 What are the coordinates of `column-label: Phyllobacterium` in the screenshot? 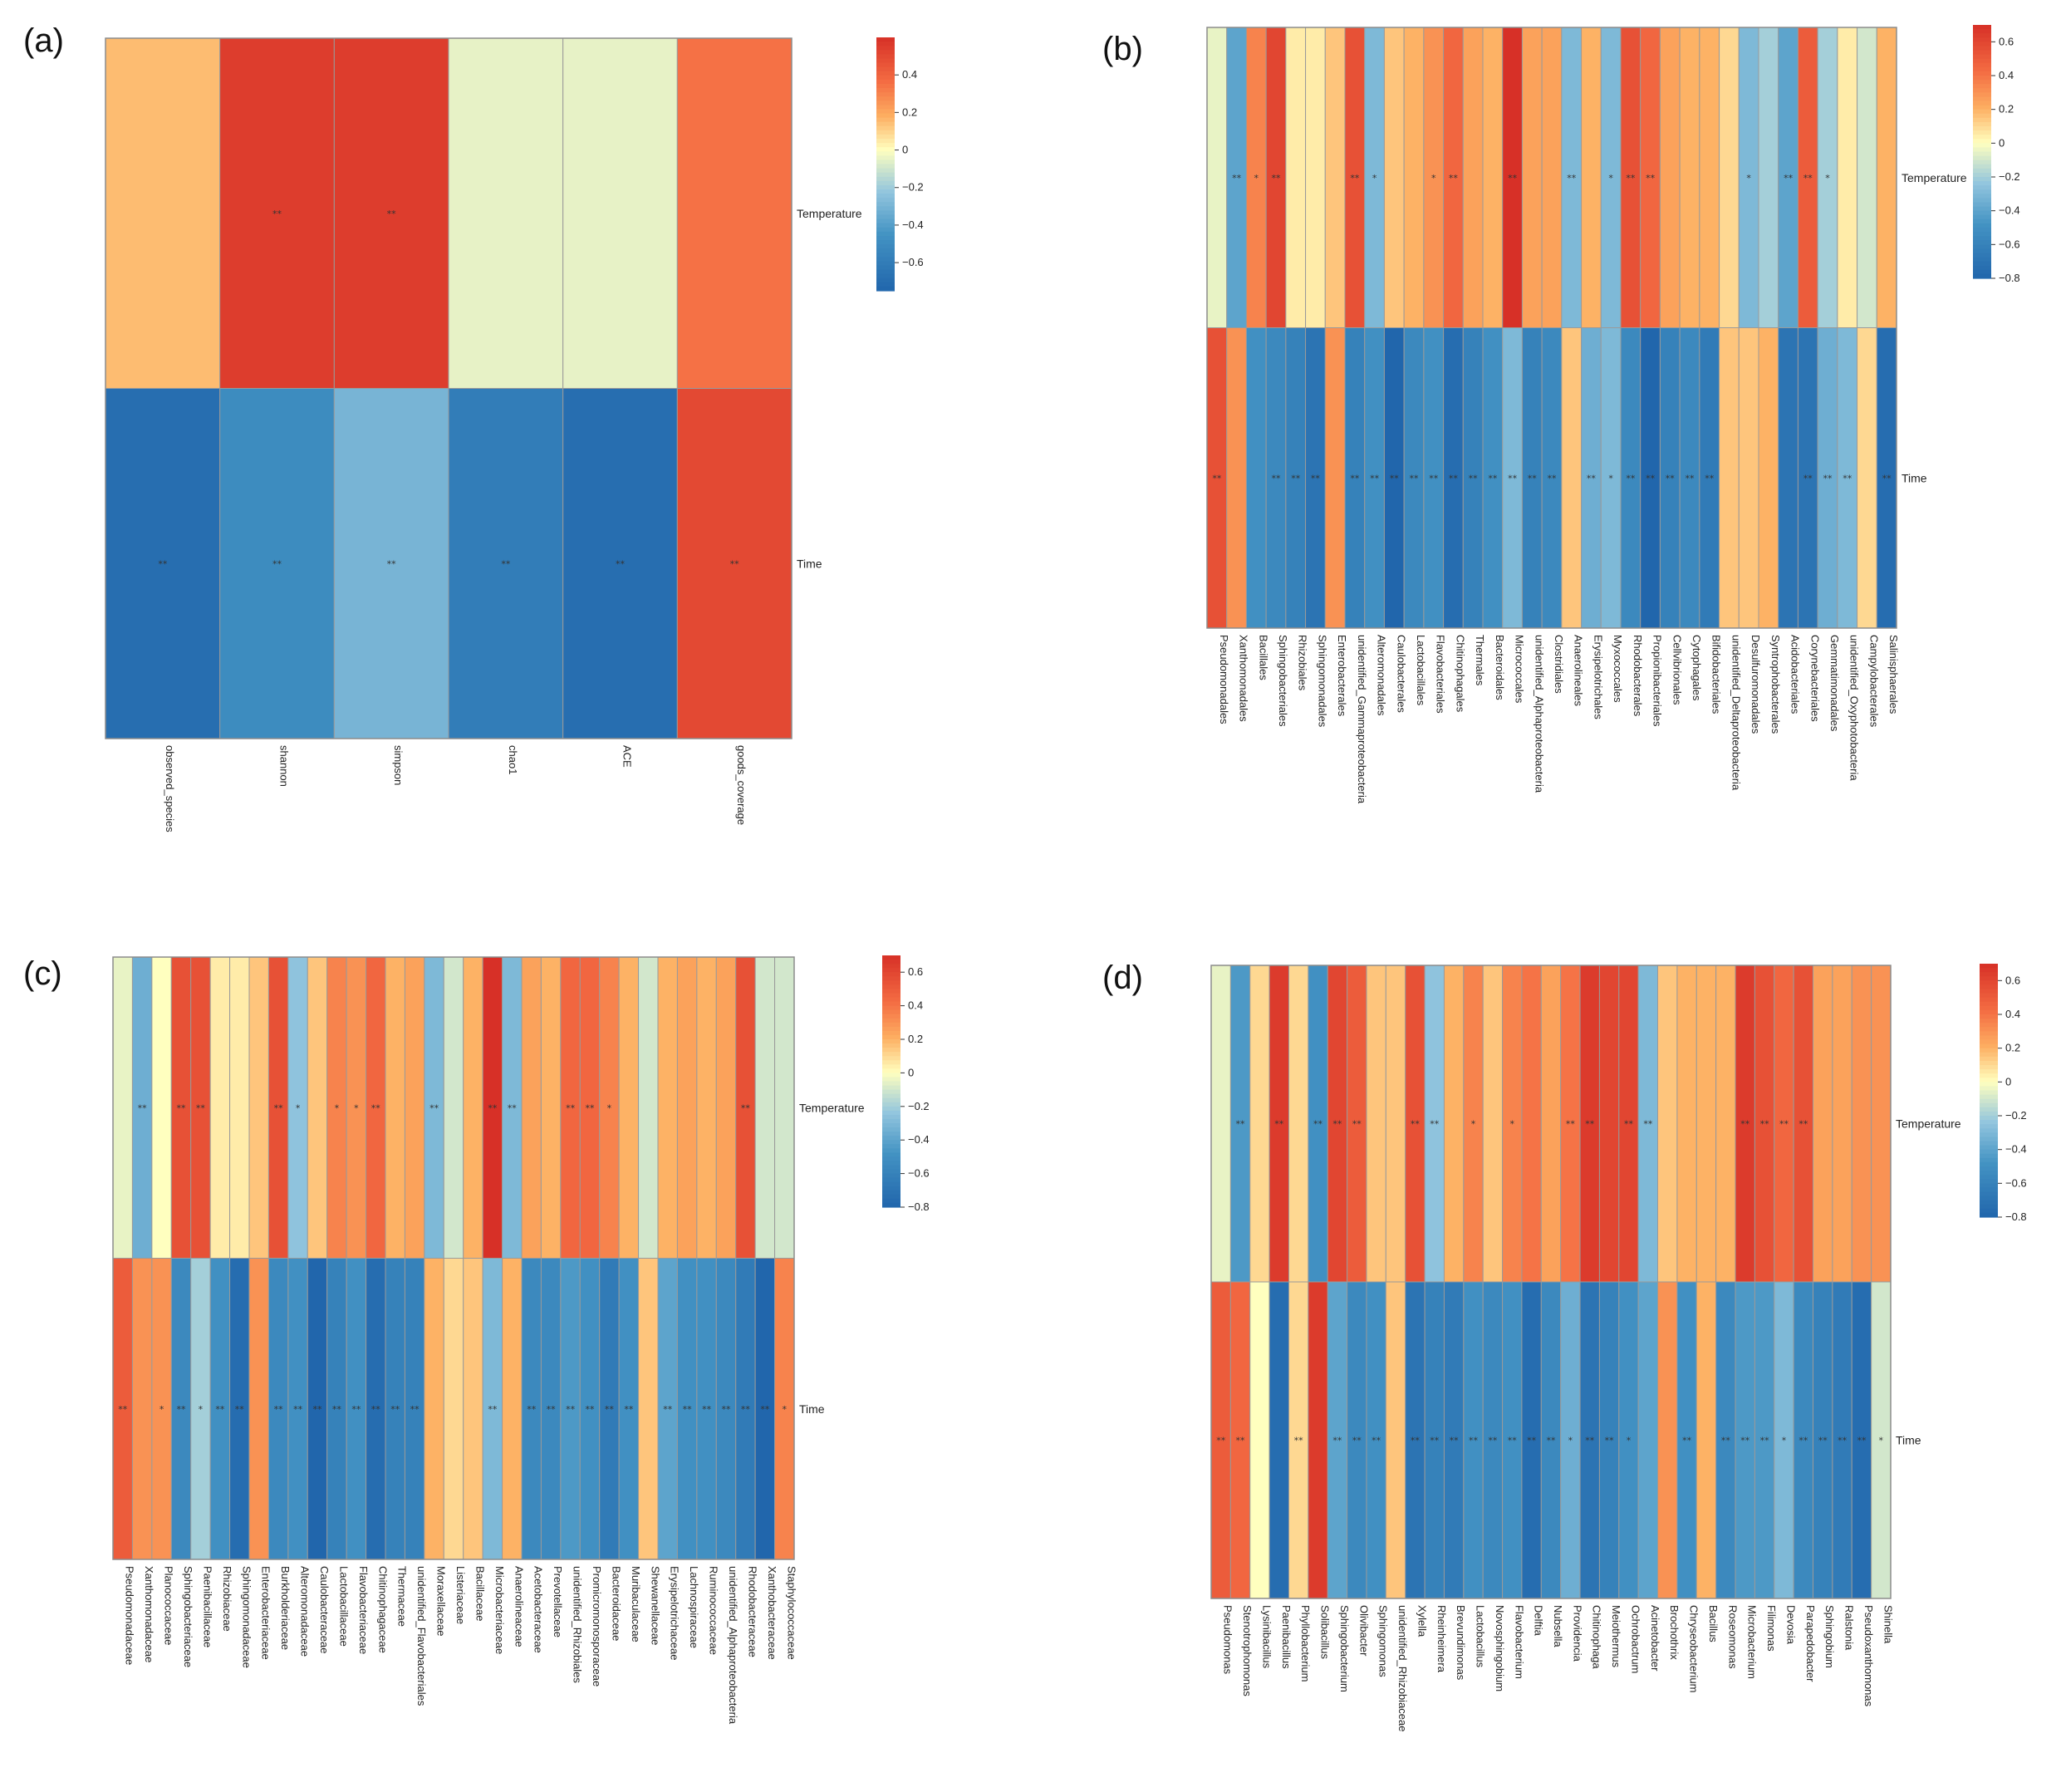 It's located at (1306, 1643).